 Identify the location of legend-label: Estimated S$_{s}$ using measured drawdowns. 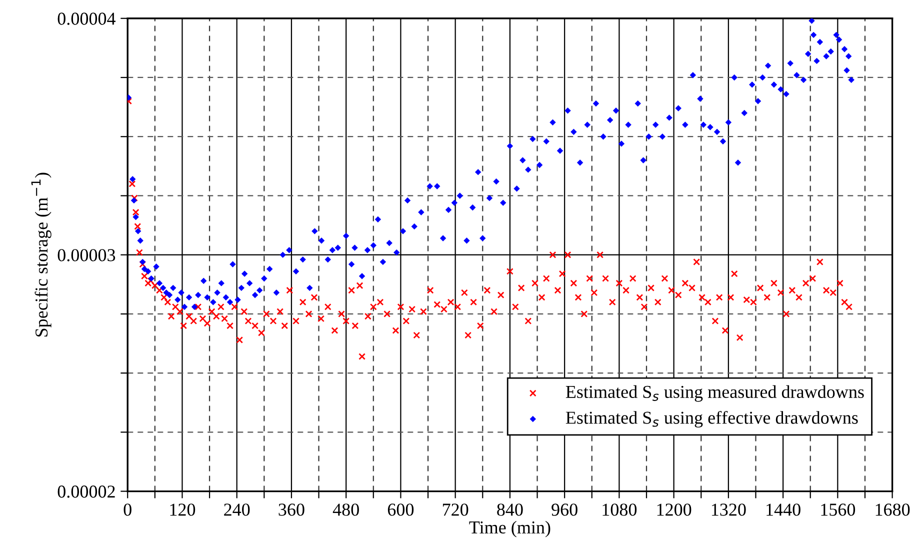
(715, 393).